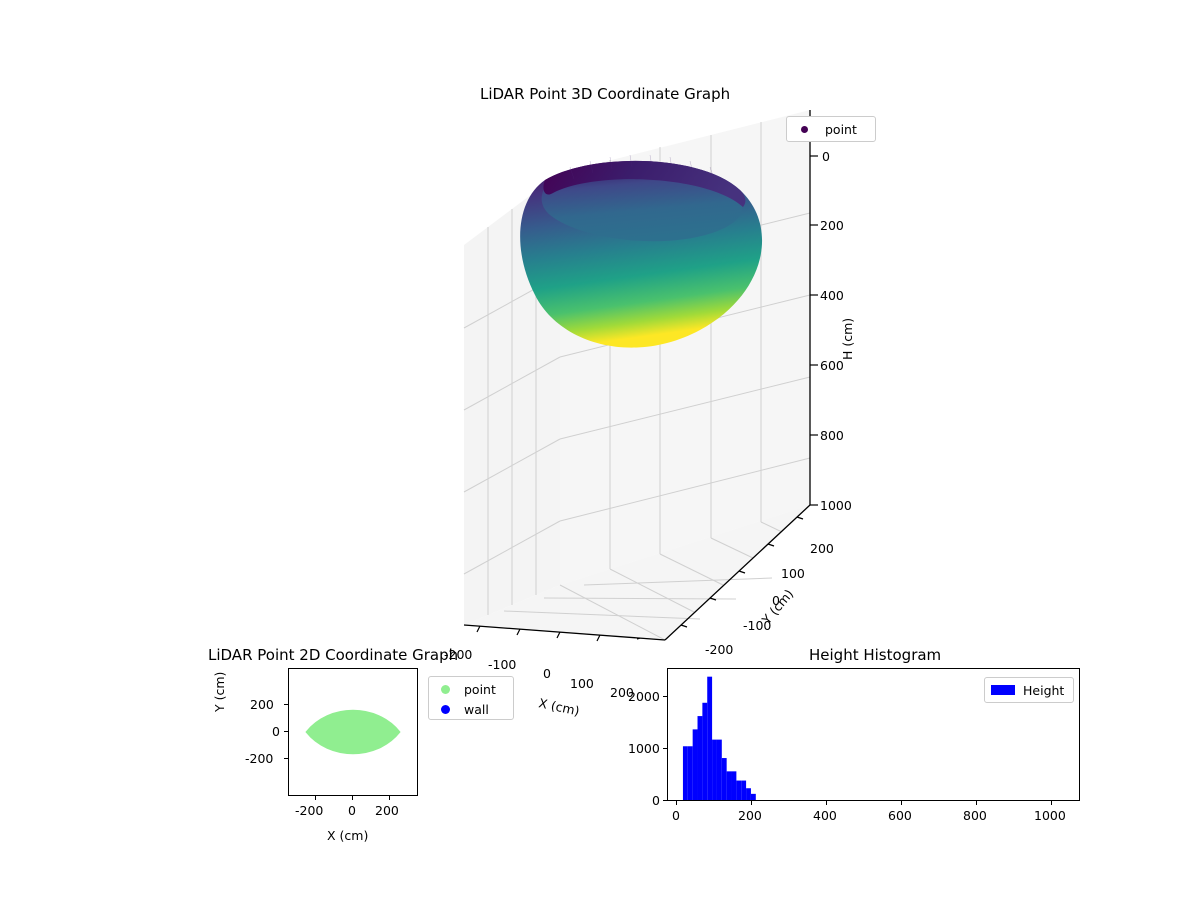 This screenshot has width=1200, height=900. What do you see at coordinates (352, 810) in the screenshot?
I see `xtick-2d-1: 0` at bounding box center [352, 810].